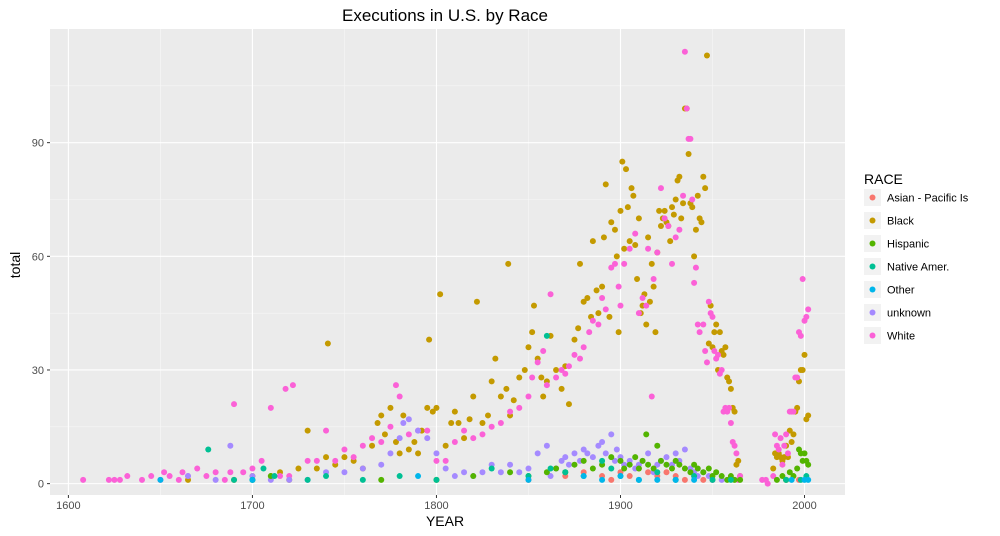 This screenshot has width=1000, height=536. What do you see at coordinates (909, 314) in the screenshot?
I see `legend-label: unknown` at bounding box center [909, 314].